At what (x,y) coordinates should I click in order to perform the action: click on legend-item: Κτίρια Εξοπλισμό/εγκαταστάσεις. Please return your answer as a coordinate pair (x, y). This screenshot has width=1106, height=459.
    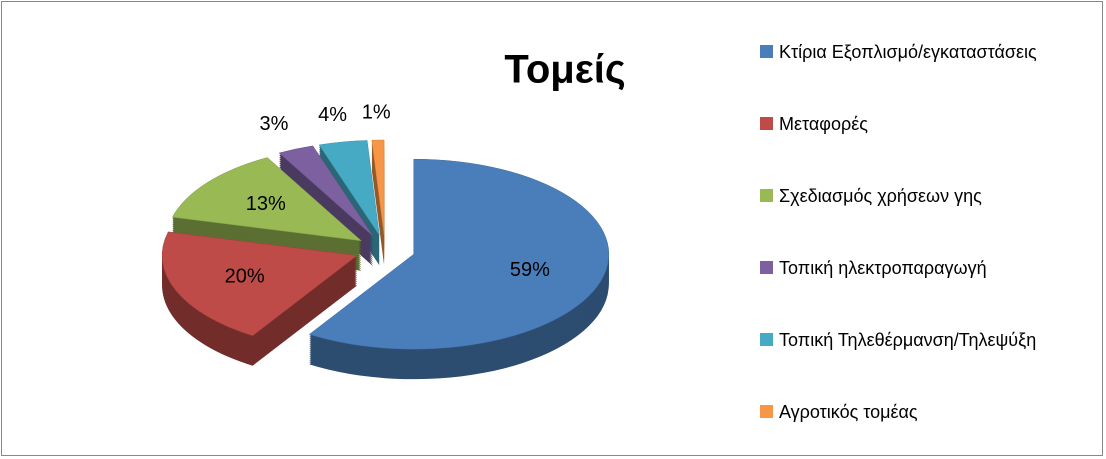
    Looking at the image, I should click on (925, 70).